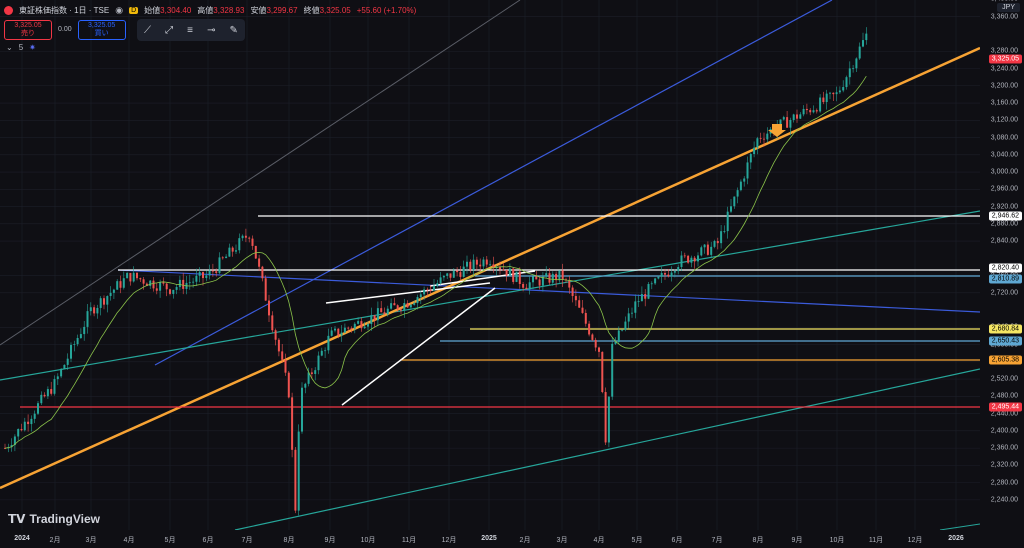 Image resolution: width=1024 pixels, height=548 pixels. What do you see at coordinates (119, 9) in the screenshot?
I see `visibility-eye-icon: ◉` at bounding box center [119, 9].